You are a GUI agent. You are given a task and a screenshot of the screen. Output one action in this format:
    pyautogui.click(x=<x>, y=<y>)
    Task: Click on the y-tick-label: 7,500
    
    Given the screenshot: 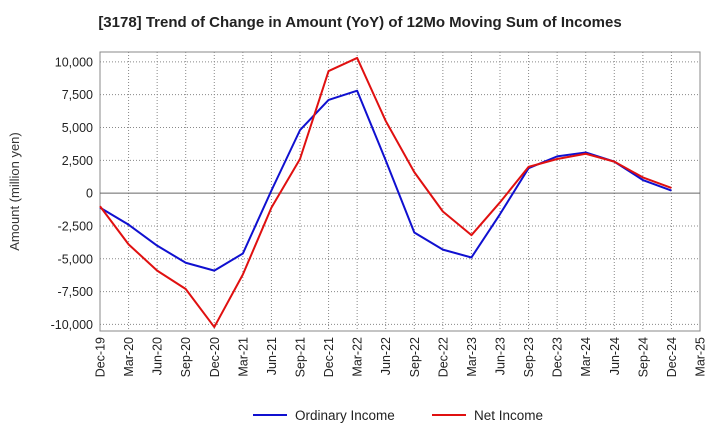 What is the action you would take?
    pyautogui.click(x=77, y=95)
    